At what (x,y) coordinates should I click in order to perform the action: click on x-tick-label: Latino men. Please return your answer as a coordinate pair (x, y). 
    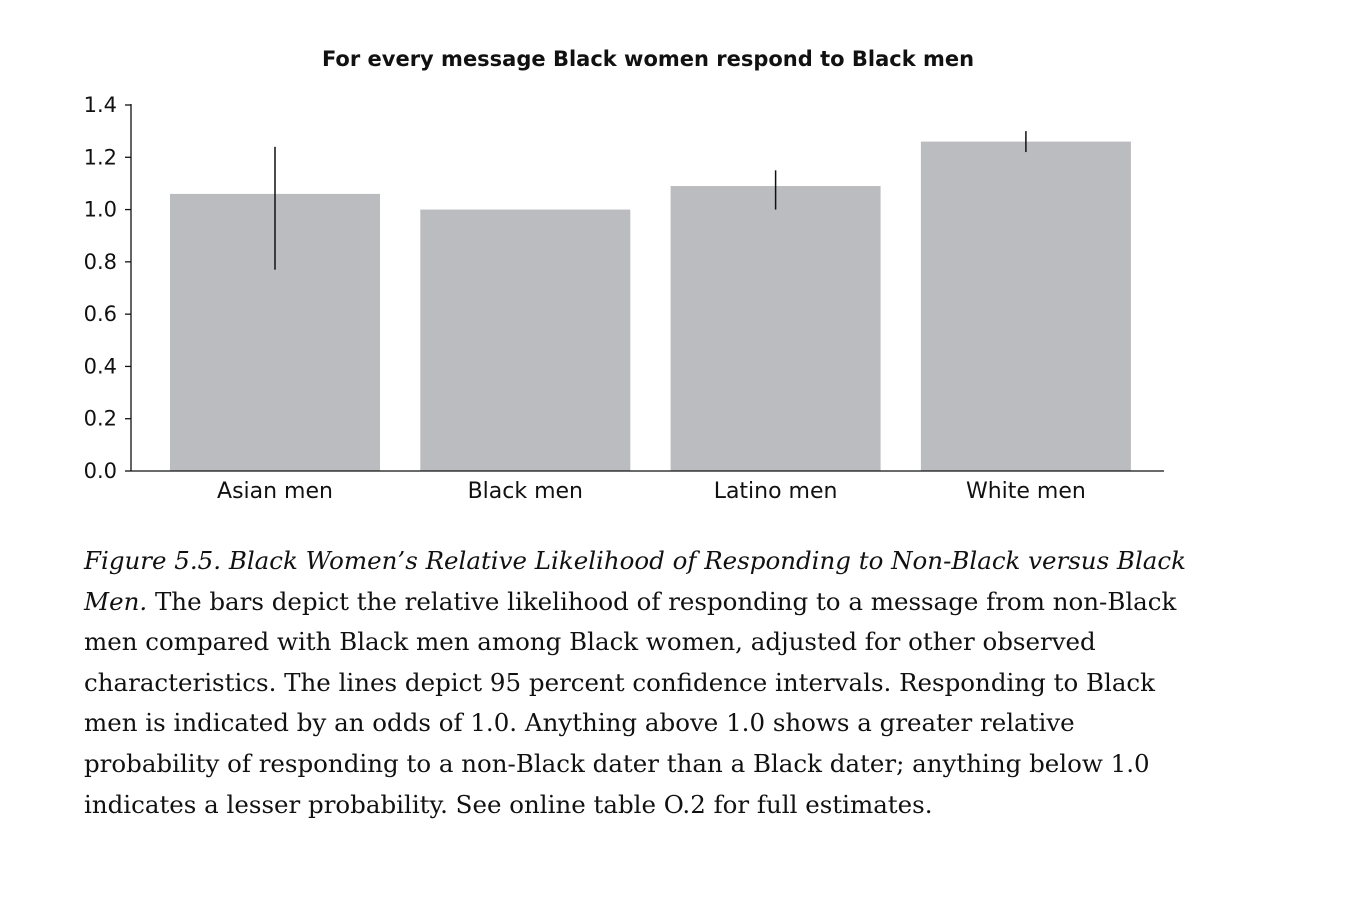
    Looking at the image, I should click on (776, 491).